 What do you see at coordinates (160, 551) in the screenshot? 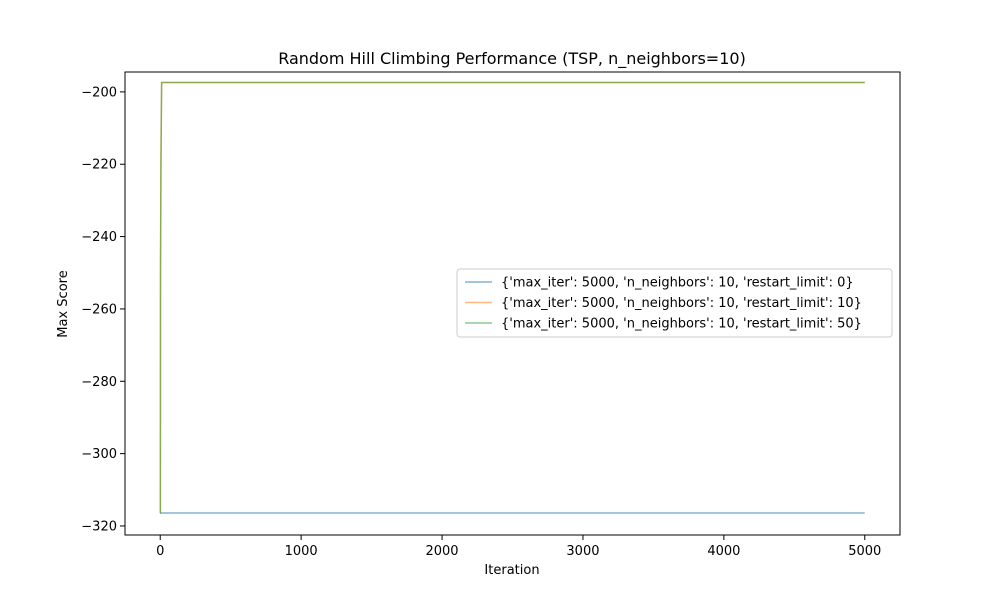
I see `x-tick-label: 0` at bounding box center [160, 551].